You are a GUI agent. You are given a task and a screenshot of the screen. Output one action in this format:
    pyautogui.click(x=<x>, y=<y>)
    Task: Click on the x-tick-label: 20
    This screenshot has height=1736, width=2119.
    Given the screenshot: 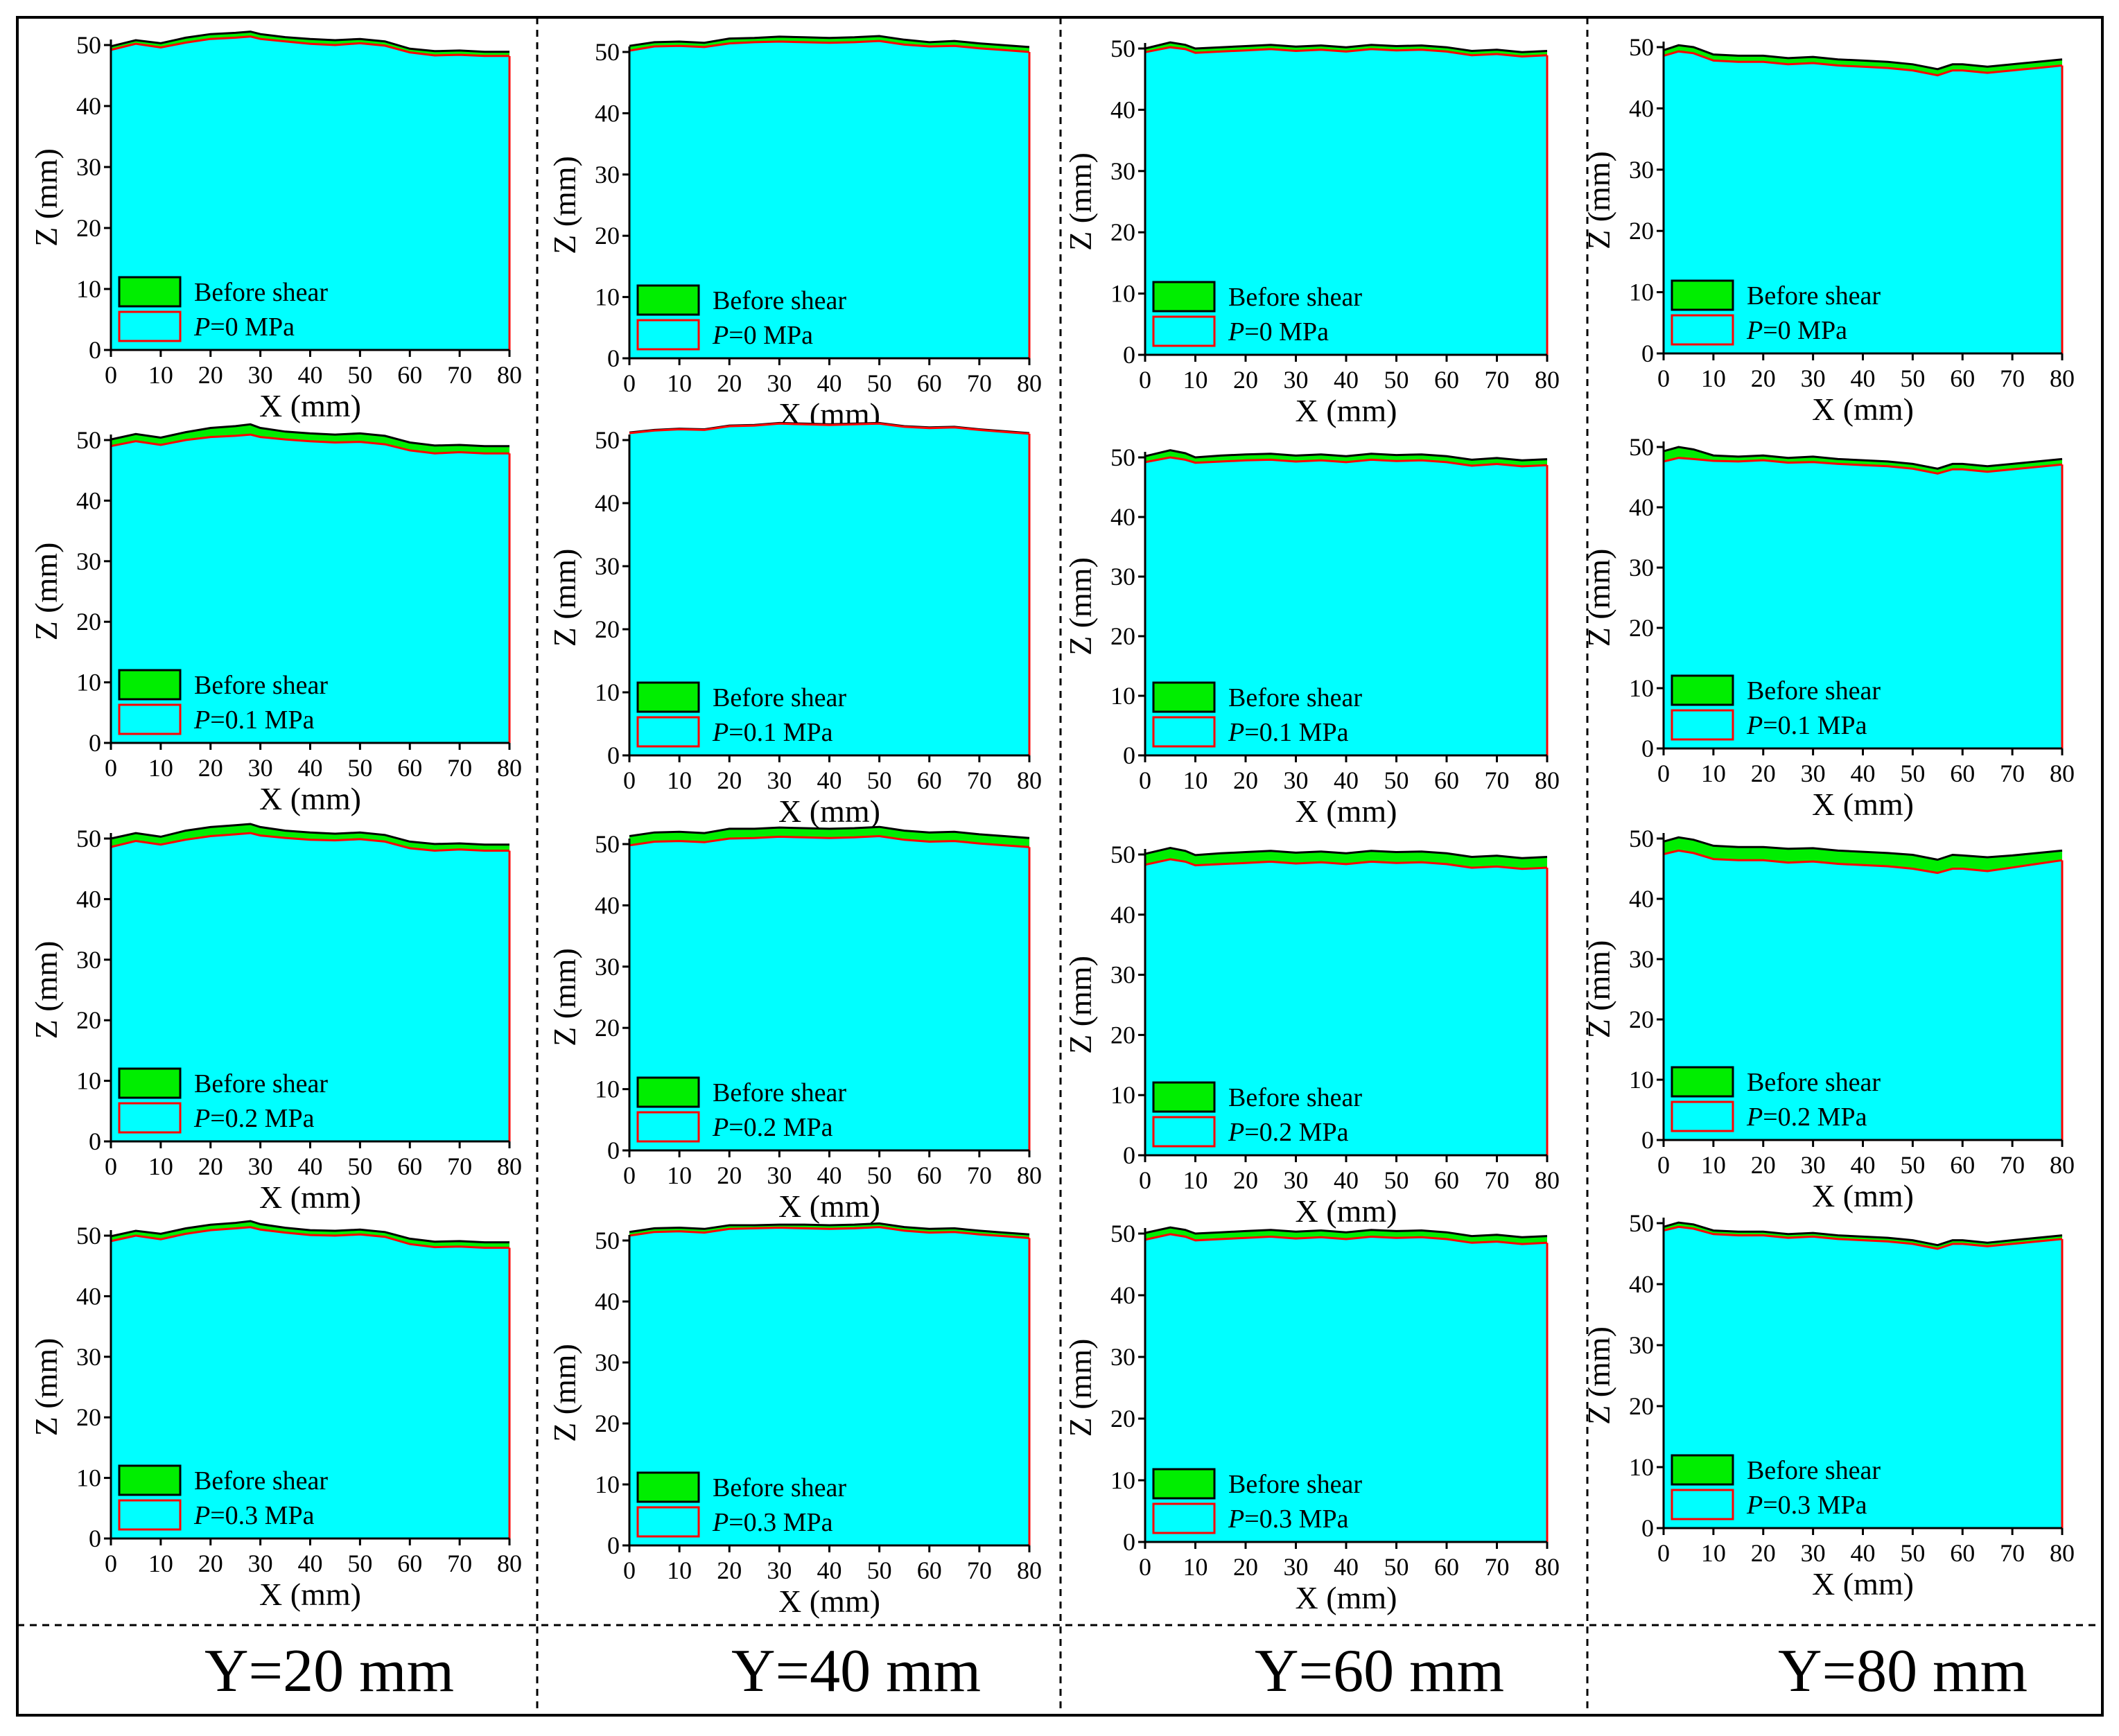 What is the action you would take?
    pyautogui.click(x=729, y=383)
    